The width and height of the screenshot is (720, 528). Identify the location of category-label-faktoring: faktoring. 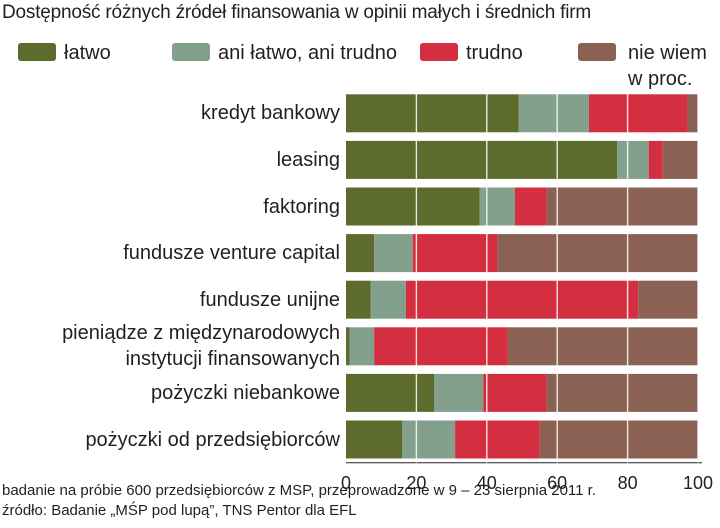
(301, 207).